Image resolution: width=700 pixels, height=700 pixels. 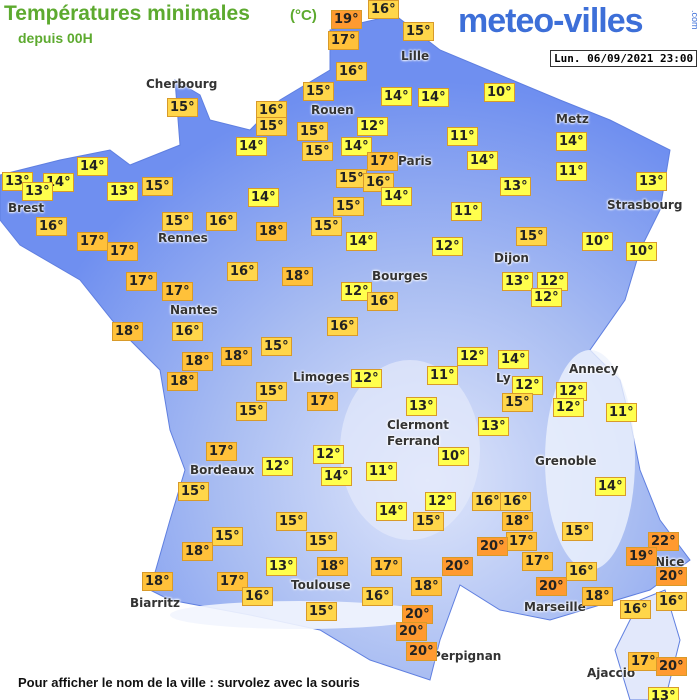 I want to click on city-name: Ly, so click(x=503, y=378).